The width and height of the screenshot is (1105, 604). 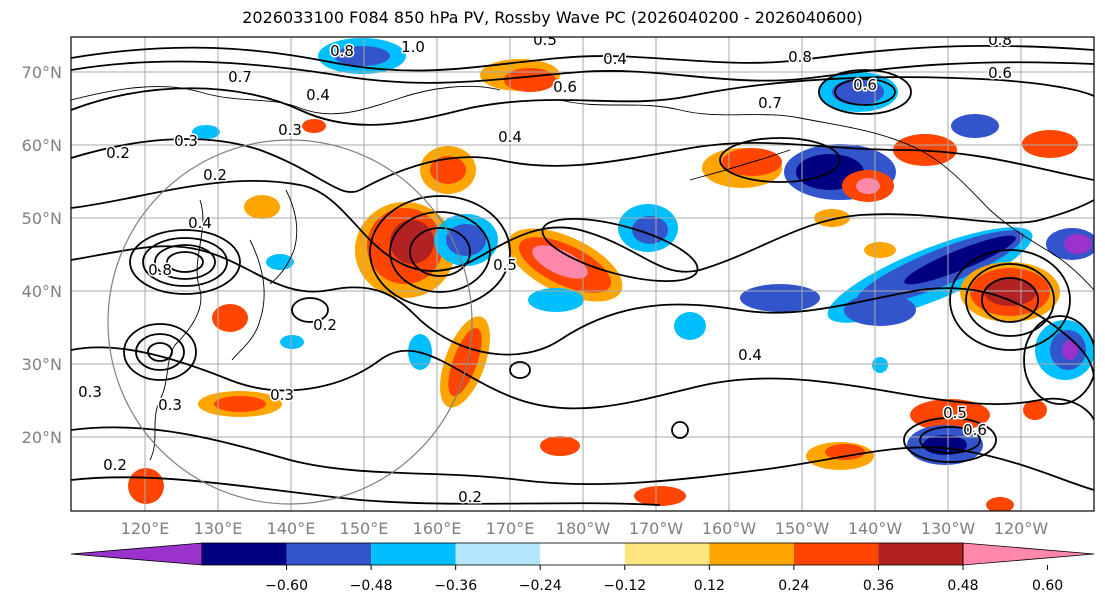 What do you see at coordinates (510, 528) in the screenshot?
I see `lon-label: 170°E` at bounding box center [510, 528].